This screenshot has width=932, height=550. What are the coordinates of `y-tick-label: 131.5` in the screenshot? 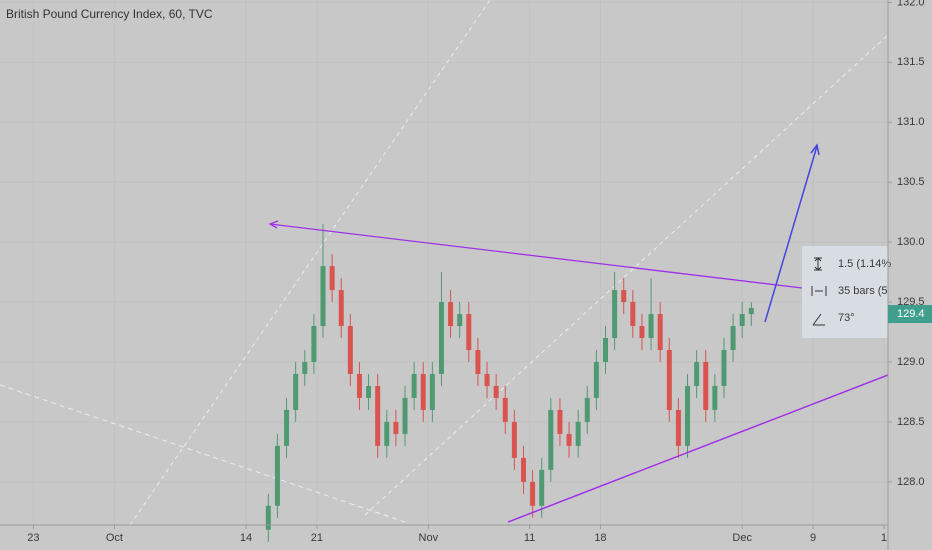 It's located at (911, 62).